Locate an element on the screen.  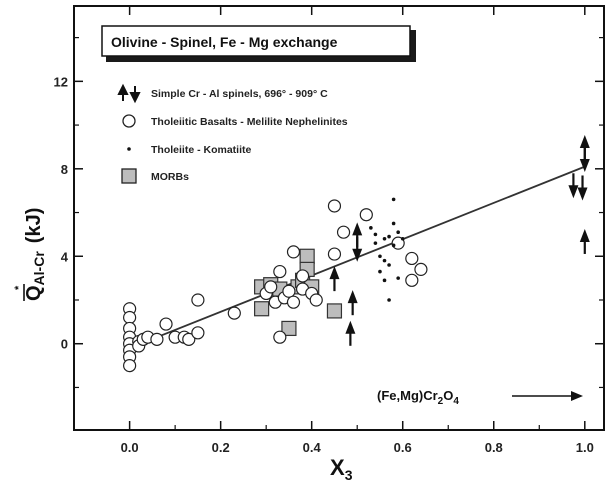
annotation-sub1: 2 is located at coordinates (441, 401).